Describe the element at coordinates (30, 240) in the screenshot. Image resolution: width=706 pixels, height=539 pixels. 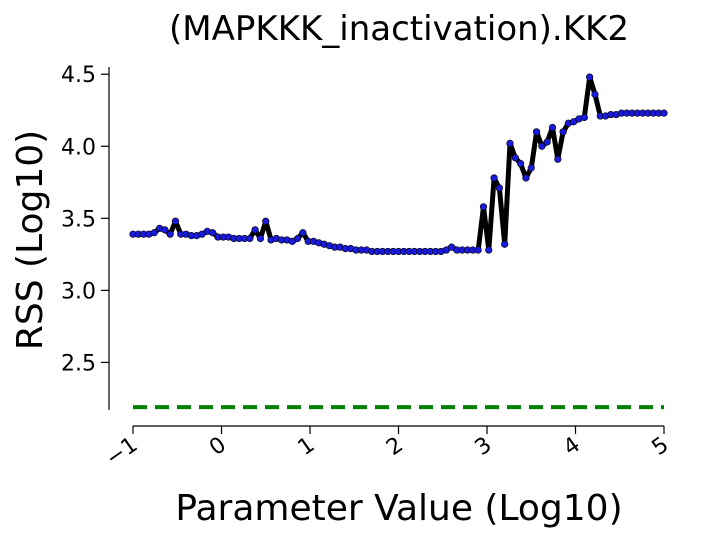
I see `y-axis-label: RSS (Log10)` at that location.